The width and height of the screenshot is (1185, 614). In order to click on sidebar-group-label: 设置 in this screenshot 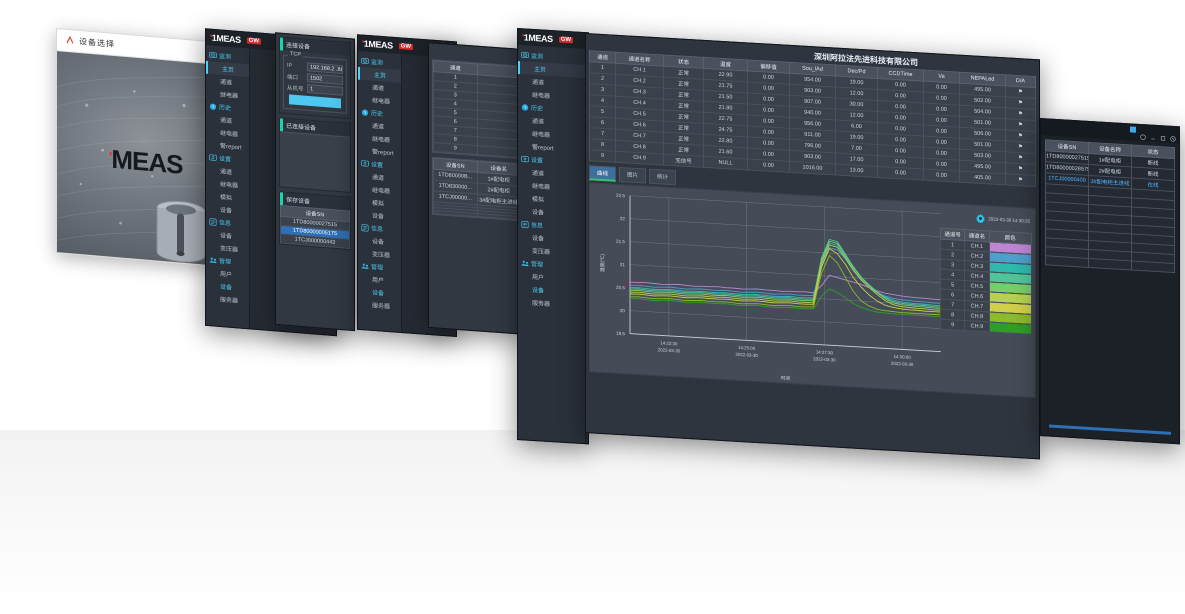, I will do `click(225, 160)`.